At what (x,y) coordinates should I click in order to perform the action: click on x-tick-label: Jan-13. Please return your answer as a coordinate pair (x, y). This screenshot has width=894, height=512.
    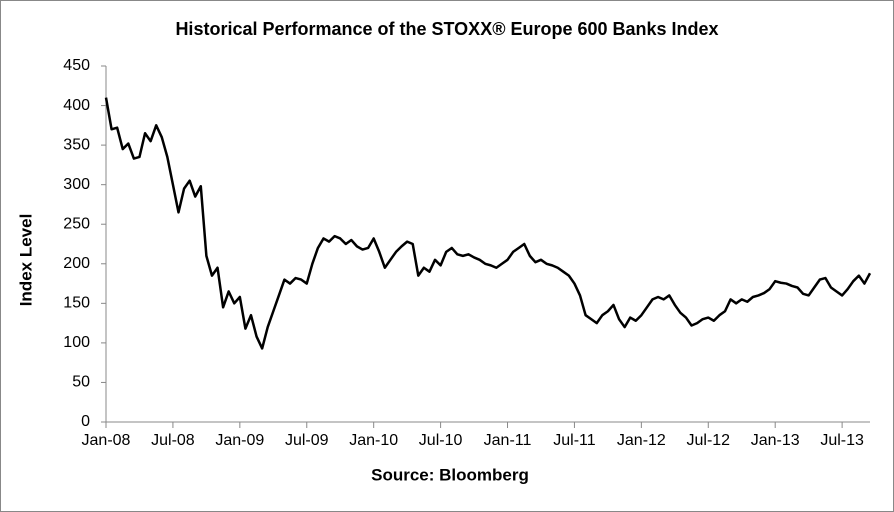
    Looking at the image, I should click on (775, 440).